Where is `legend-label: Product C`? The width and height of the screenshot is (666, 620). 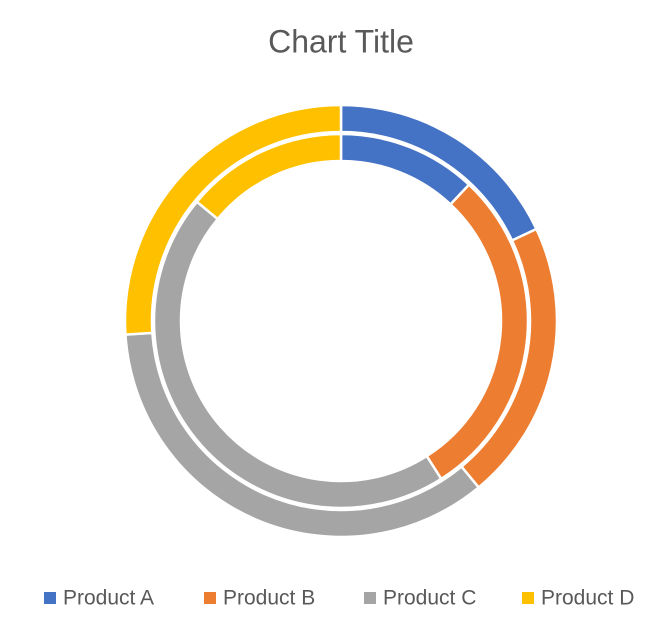 legend-label: Product C is located at coordinates (429, 598).